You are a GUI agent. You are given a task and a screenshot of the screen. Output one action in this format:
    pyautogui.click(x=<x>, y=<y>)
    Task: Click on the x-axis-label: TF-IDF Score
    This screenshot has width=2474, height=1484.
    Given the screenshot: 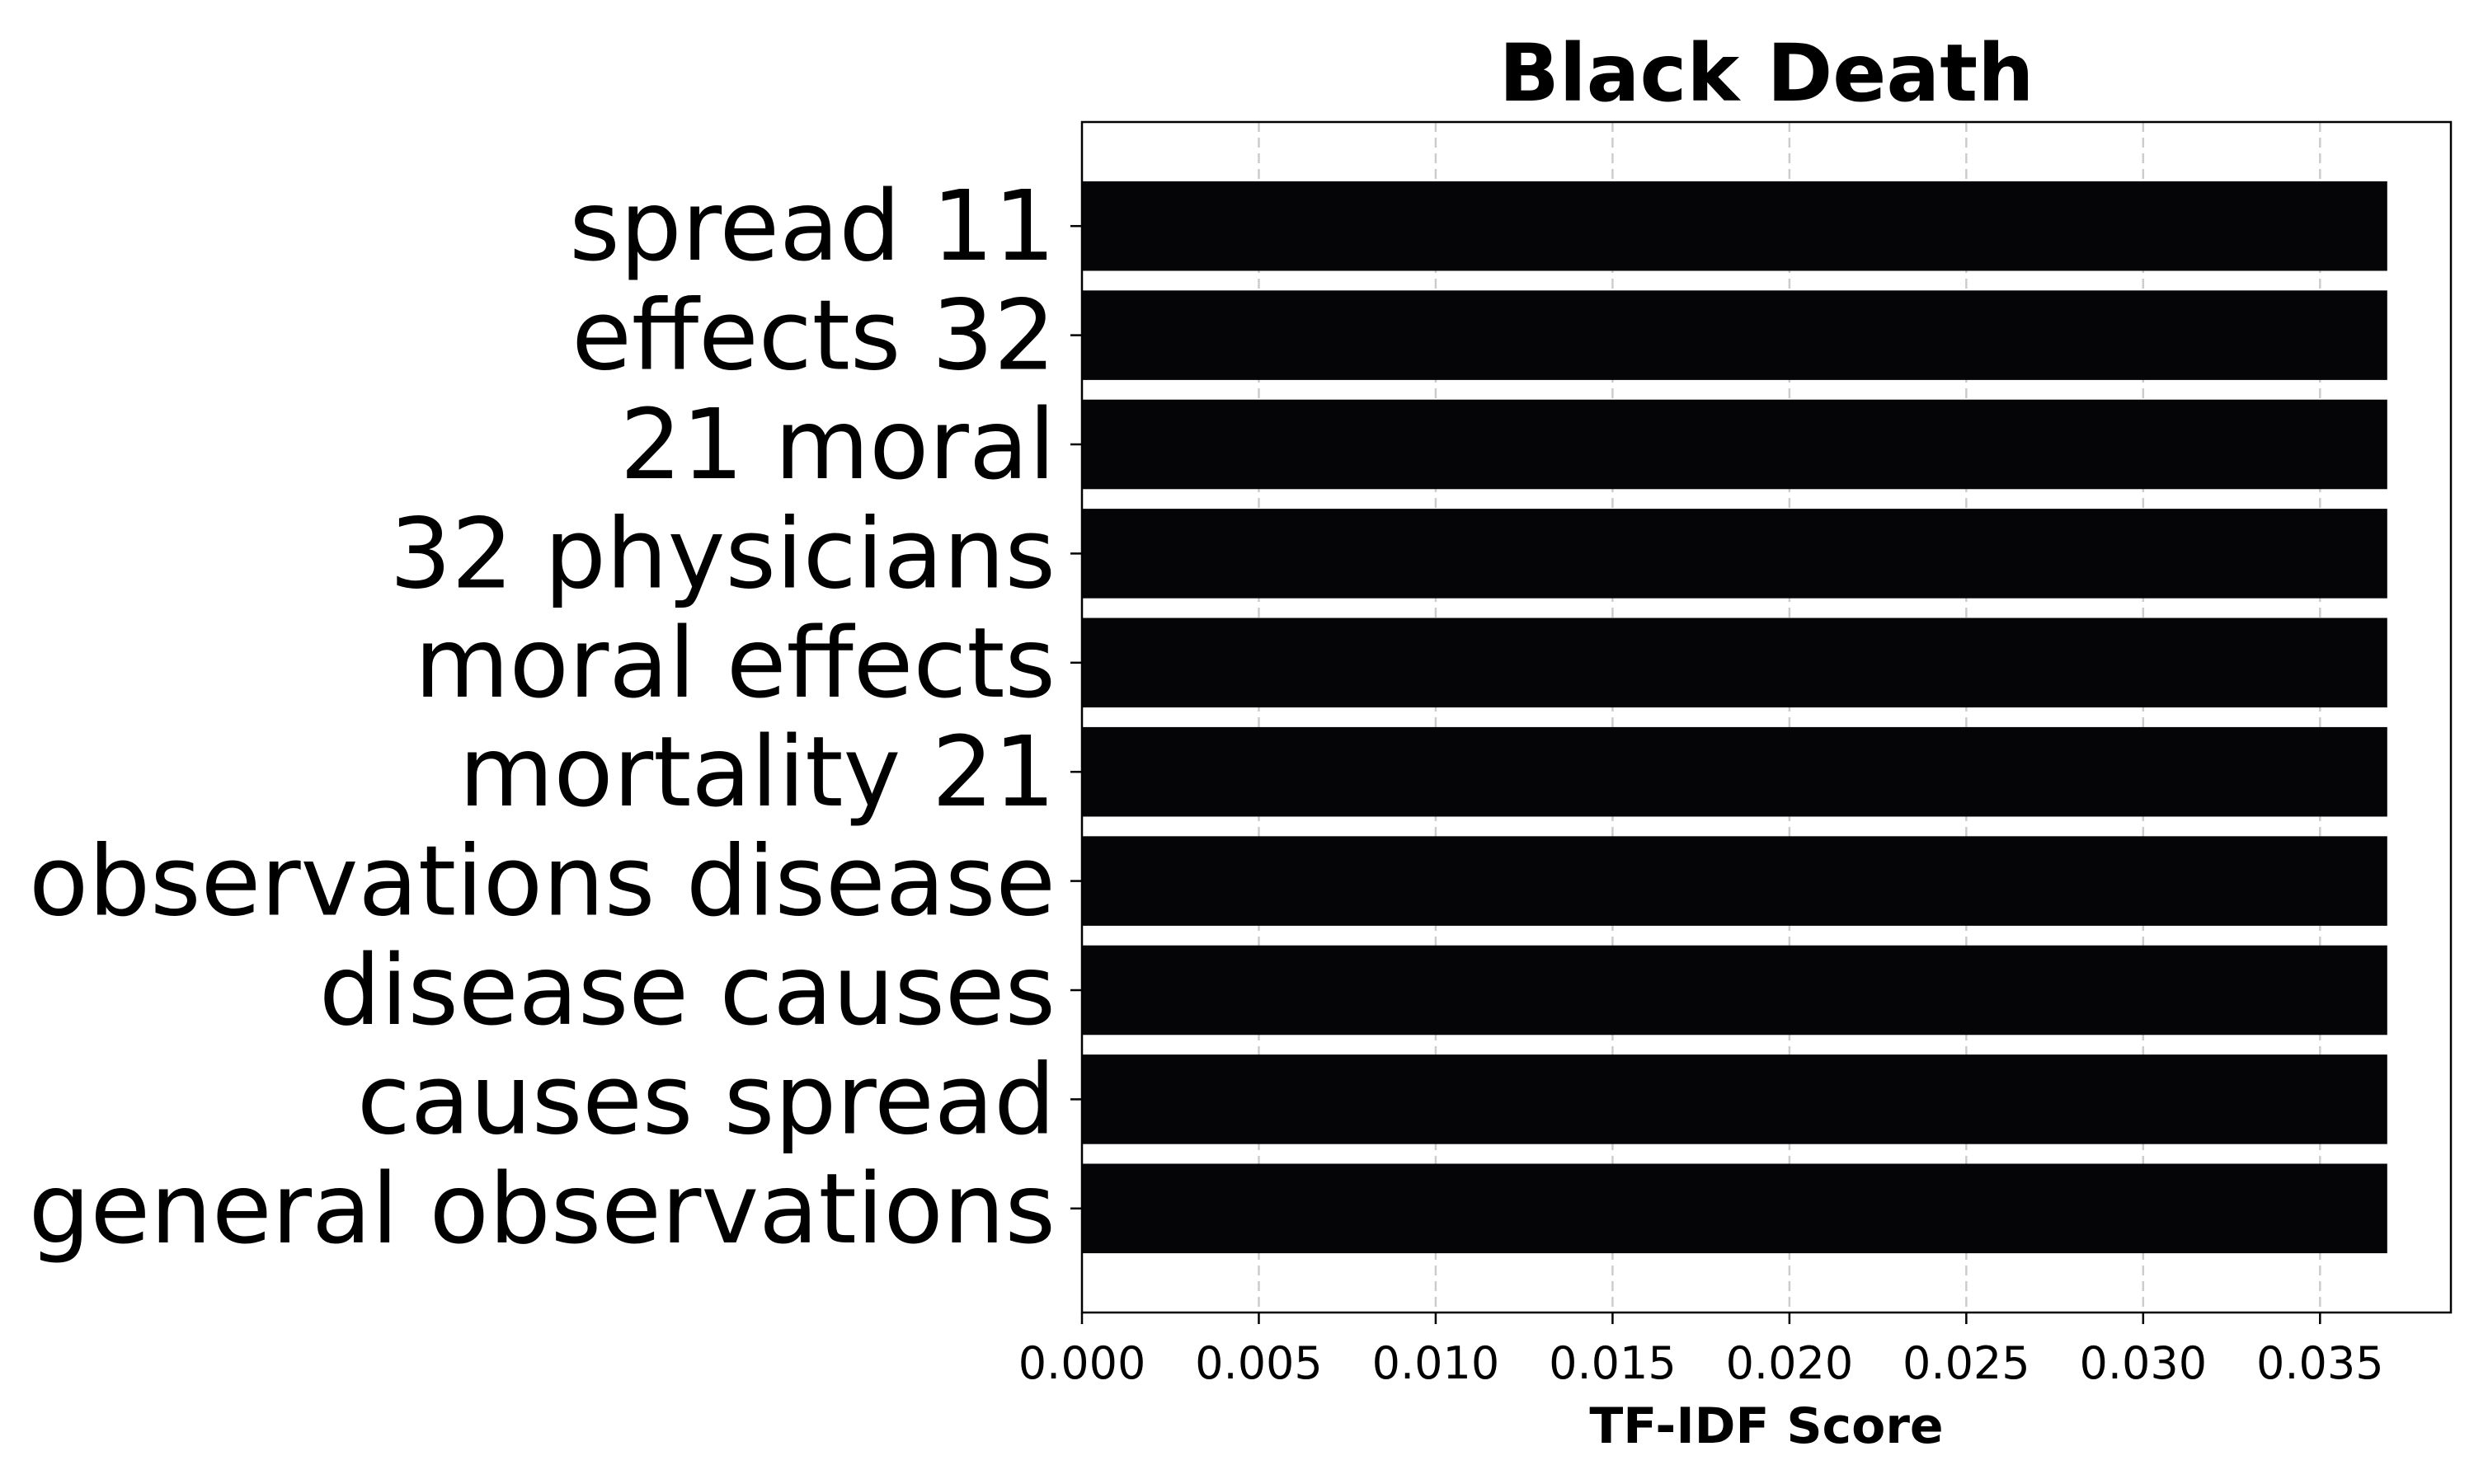 What is the action you would take?
    pyautogui.click(x=1766, y=1426)
    